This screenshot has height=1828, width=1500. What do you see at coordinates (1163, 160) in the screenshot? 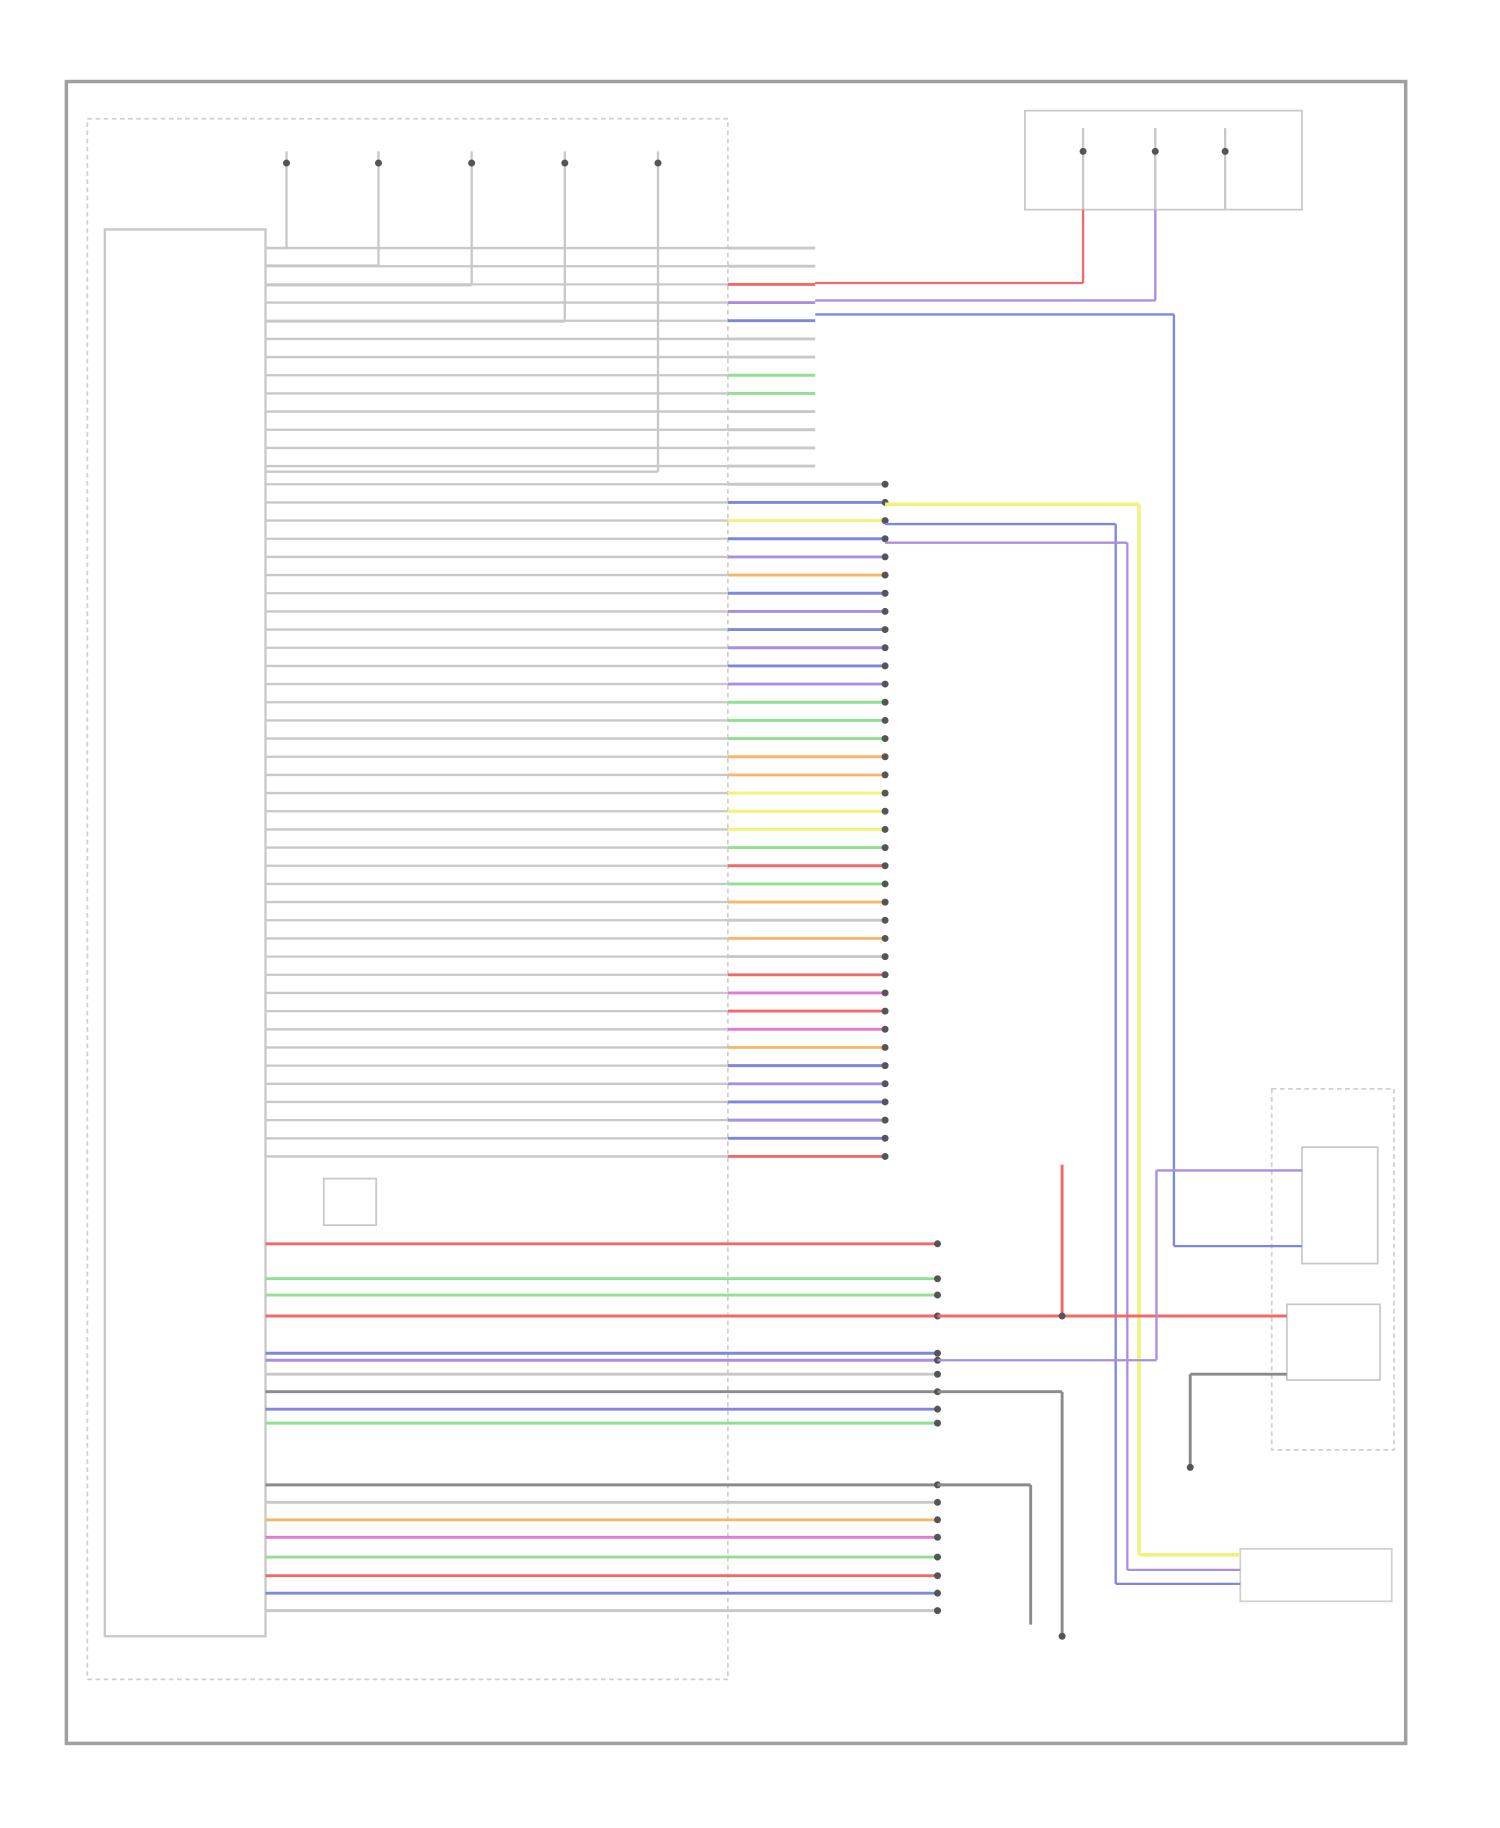
I see `fuse-relay-box` at bounding box center [1163, 160].